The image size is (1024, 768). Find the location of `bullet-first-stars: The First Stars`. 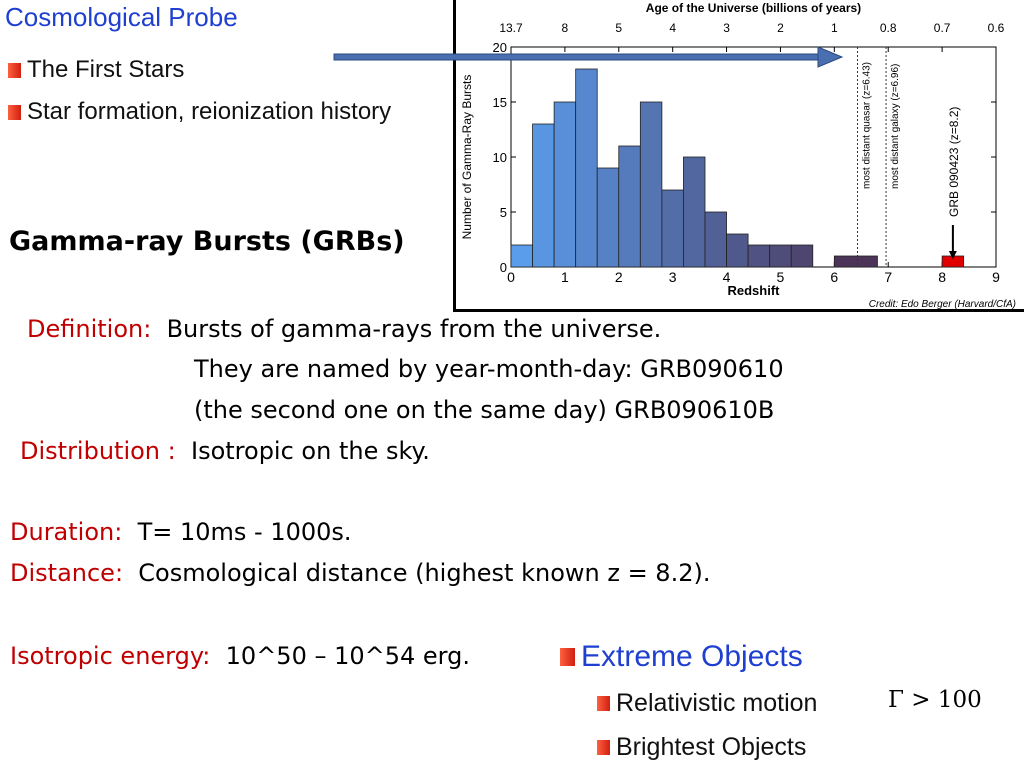

bullet-first-stars: The First Stars is located at coordinates (96, 70).